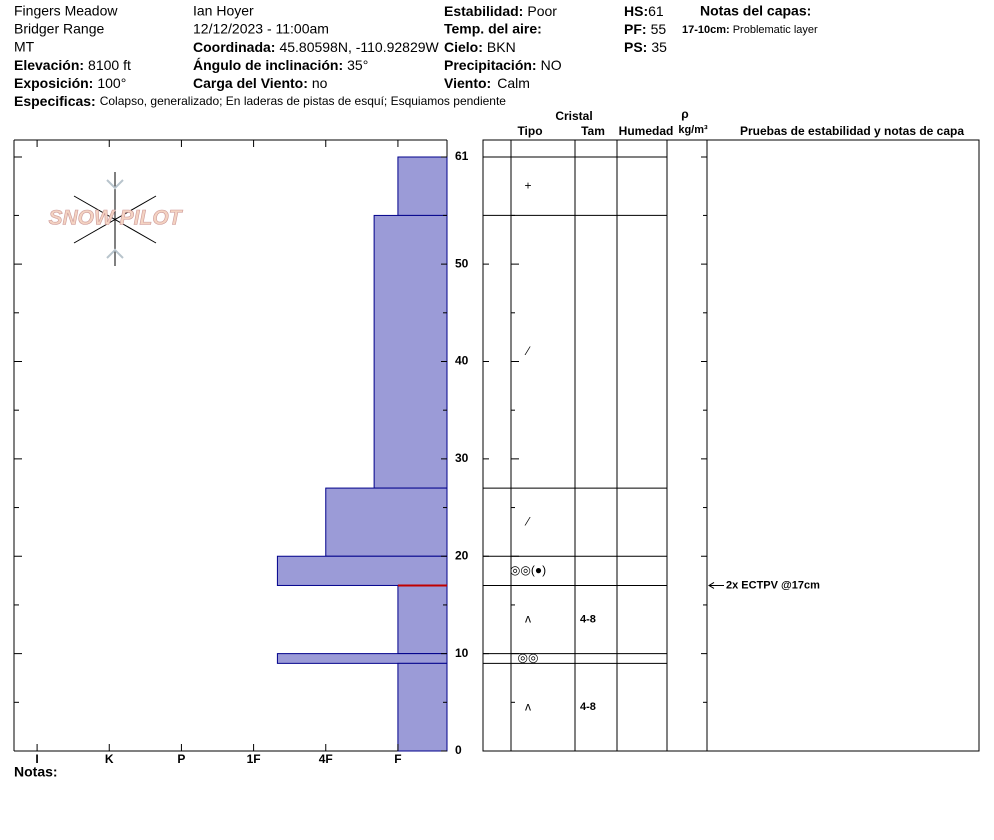  Describe the element at coordinates (659, 47) in the screenshot. I see `value: 35` at that location.